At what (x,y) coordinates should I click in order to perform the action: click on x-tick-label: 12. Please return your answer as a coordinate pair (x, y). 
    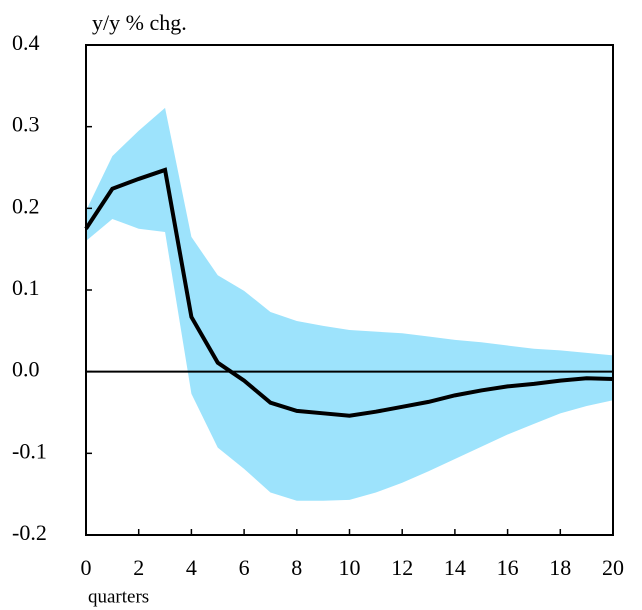
    Looking at the image, I should click on (402, 567).